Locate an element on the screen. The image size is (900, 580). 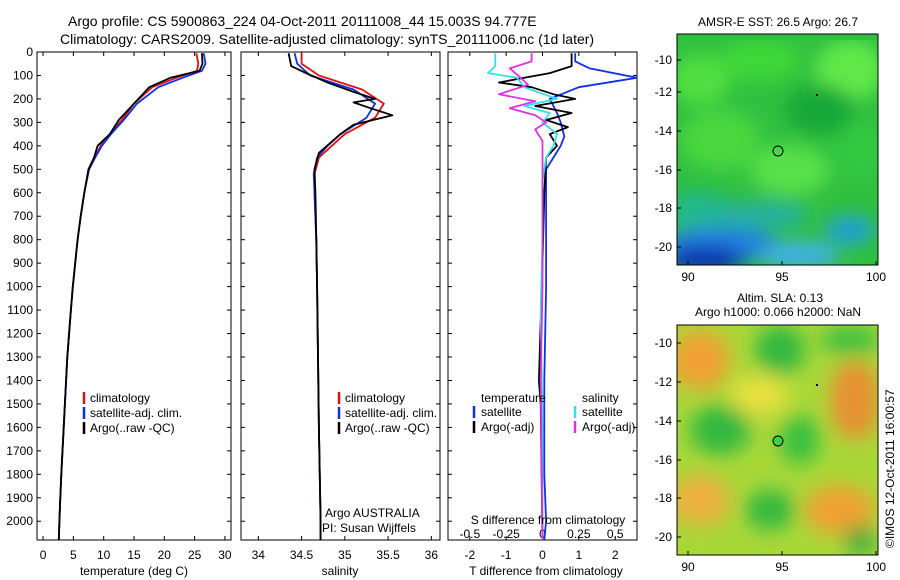
map_sst-ytick-label: -16 is located at coordinates (664, 170).